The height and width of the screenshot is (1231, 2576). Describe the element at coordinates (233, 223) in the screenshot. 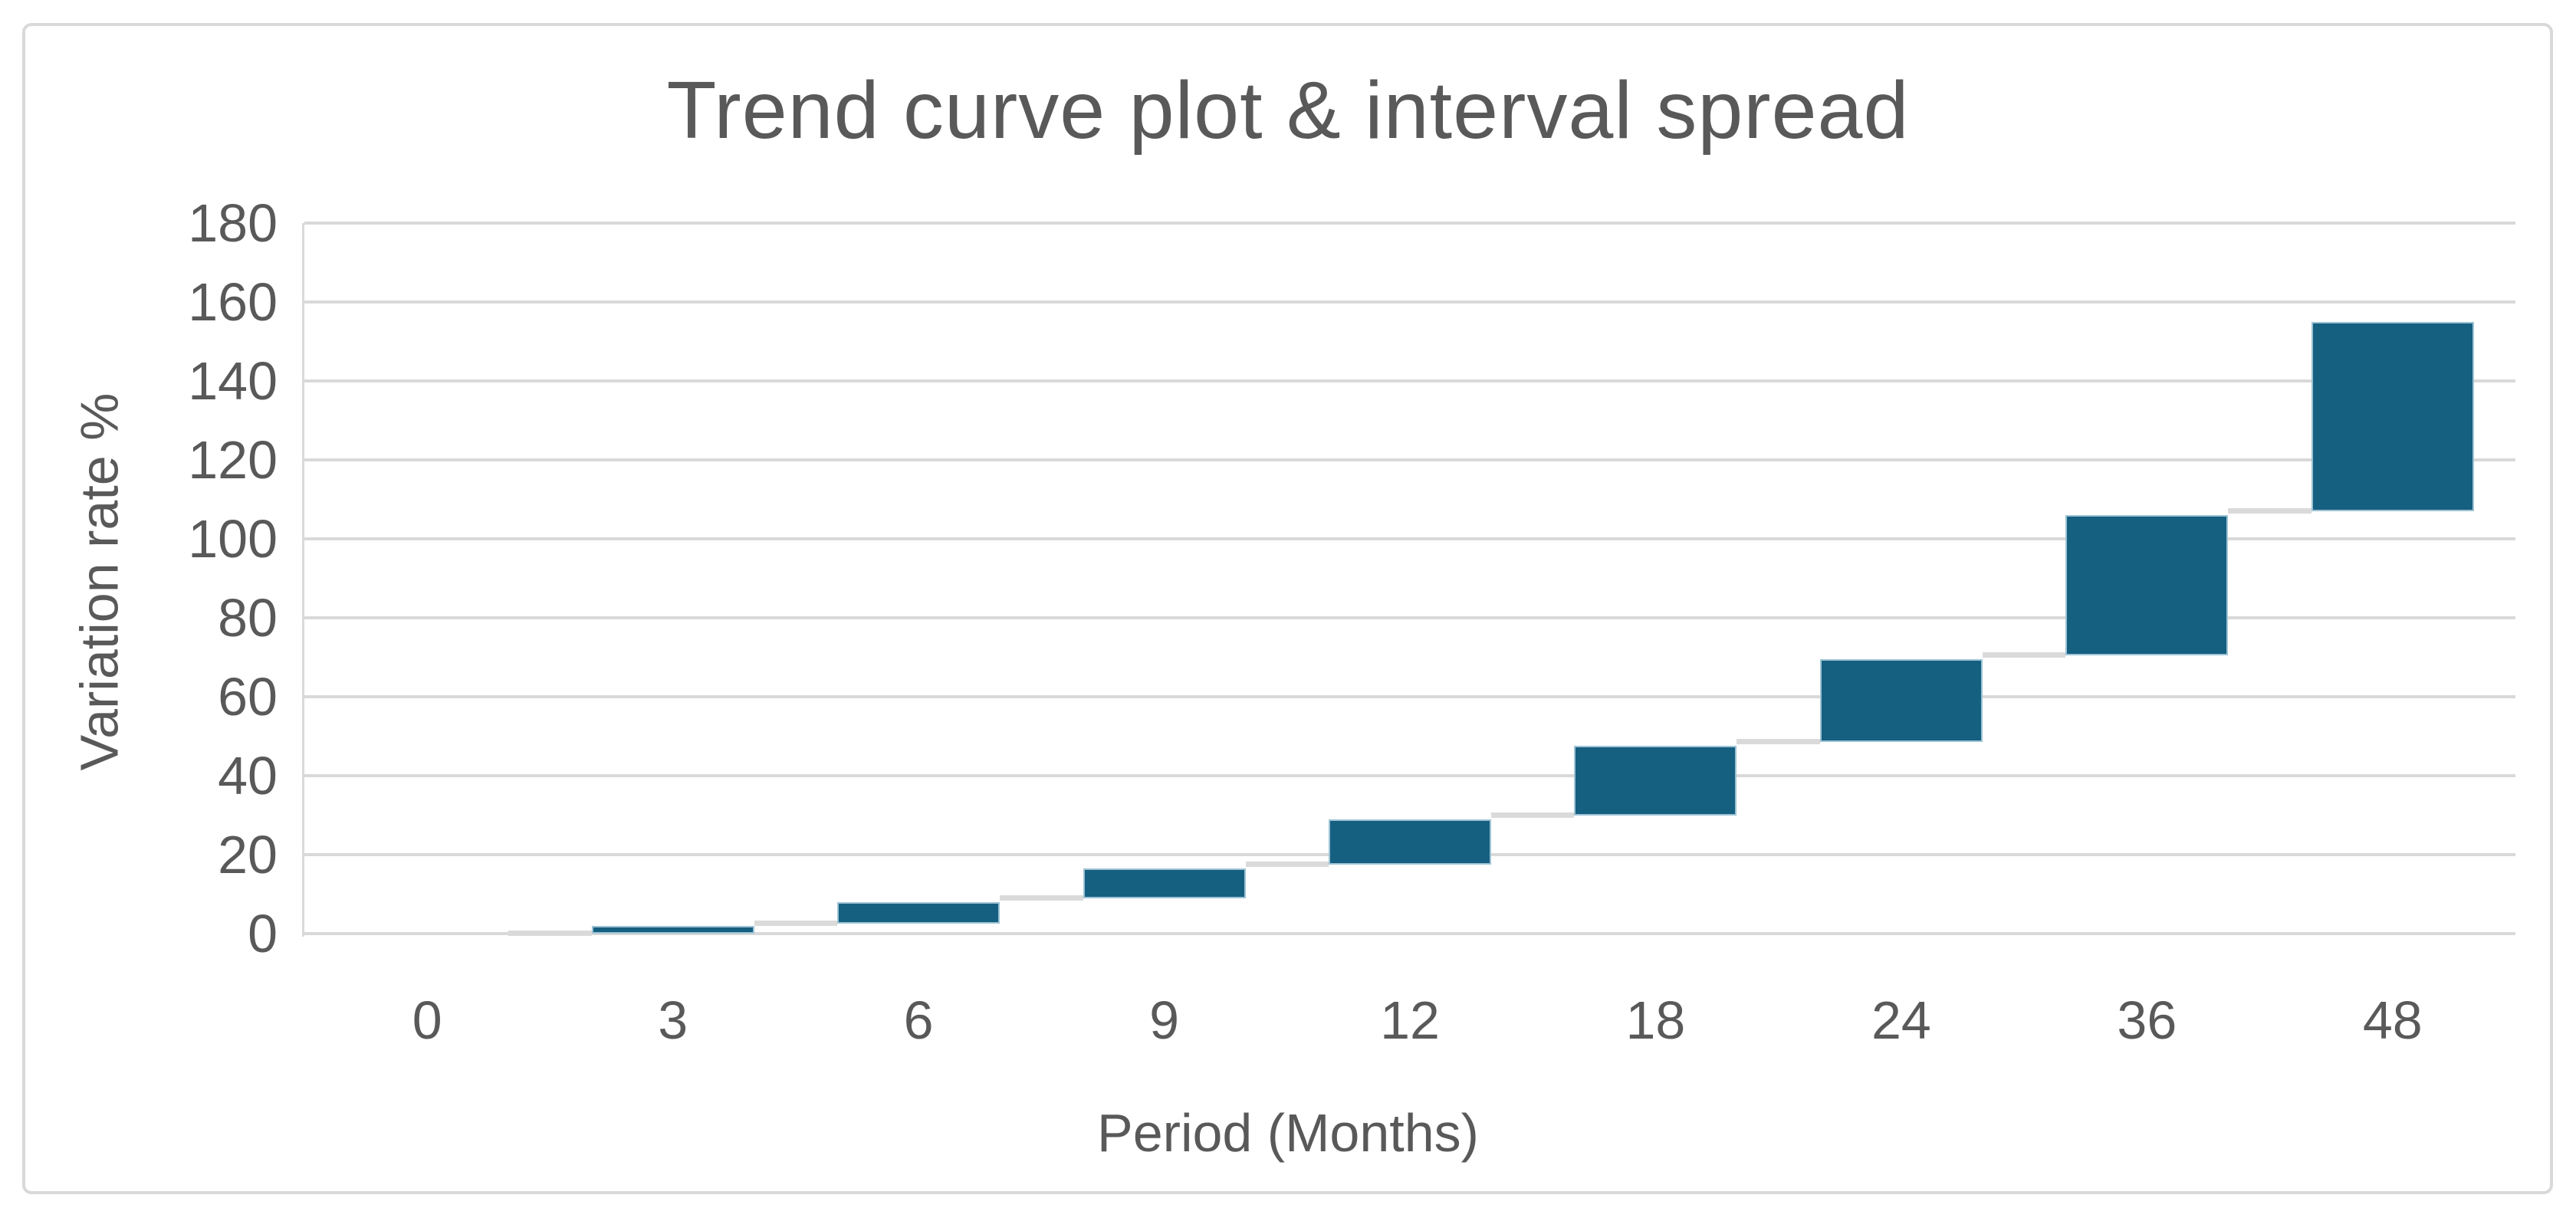

I see `y-tick-label-180: 180` at that location.